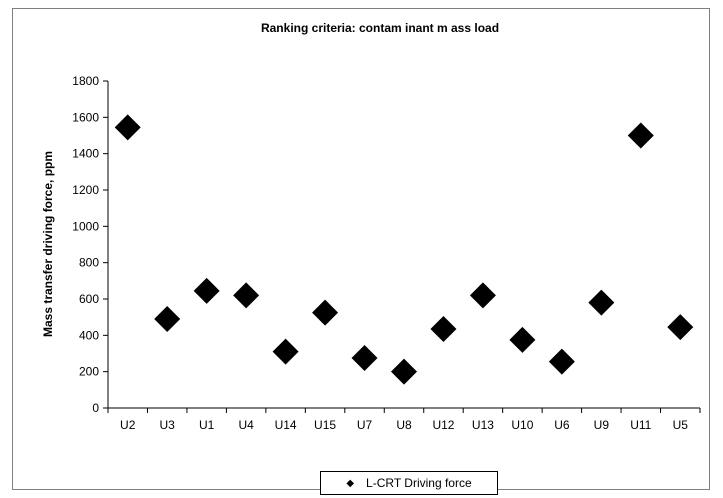 The width and height of the screenshot is (723, 498). What do you see at coordinates (350, 483) in the screenshot?
I see `legend-diamond-icon: ◆` at bounding box center [350, 483].